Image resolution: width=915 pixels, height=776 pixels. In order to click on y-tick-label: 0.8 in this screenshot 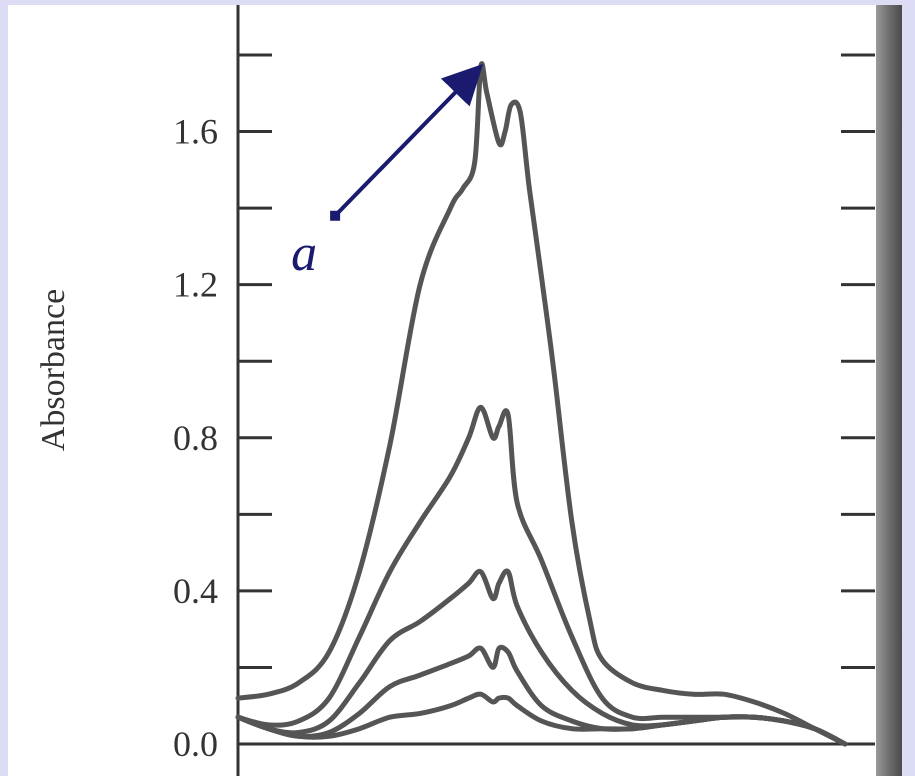, I will do `click(195, 438)`.